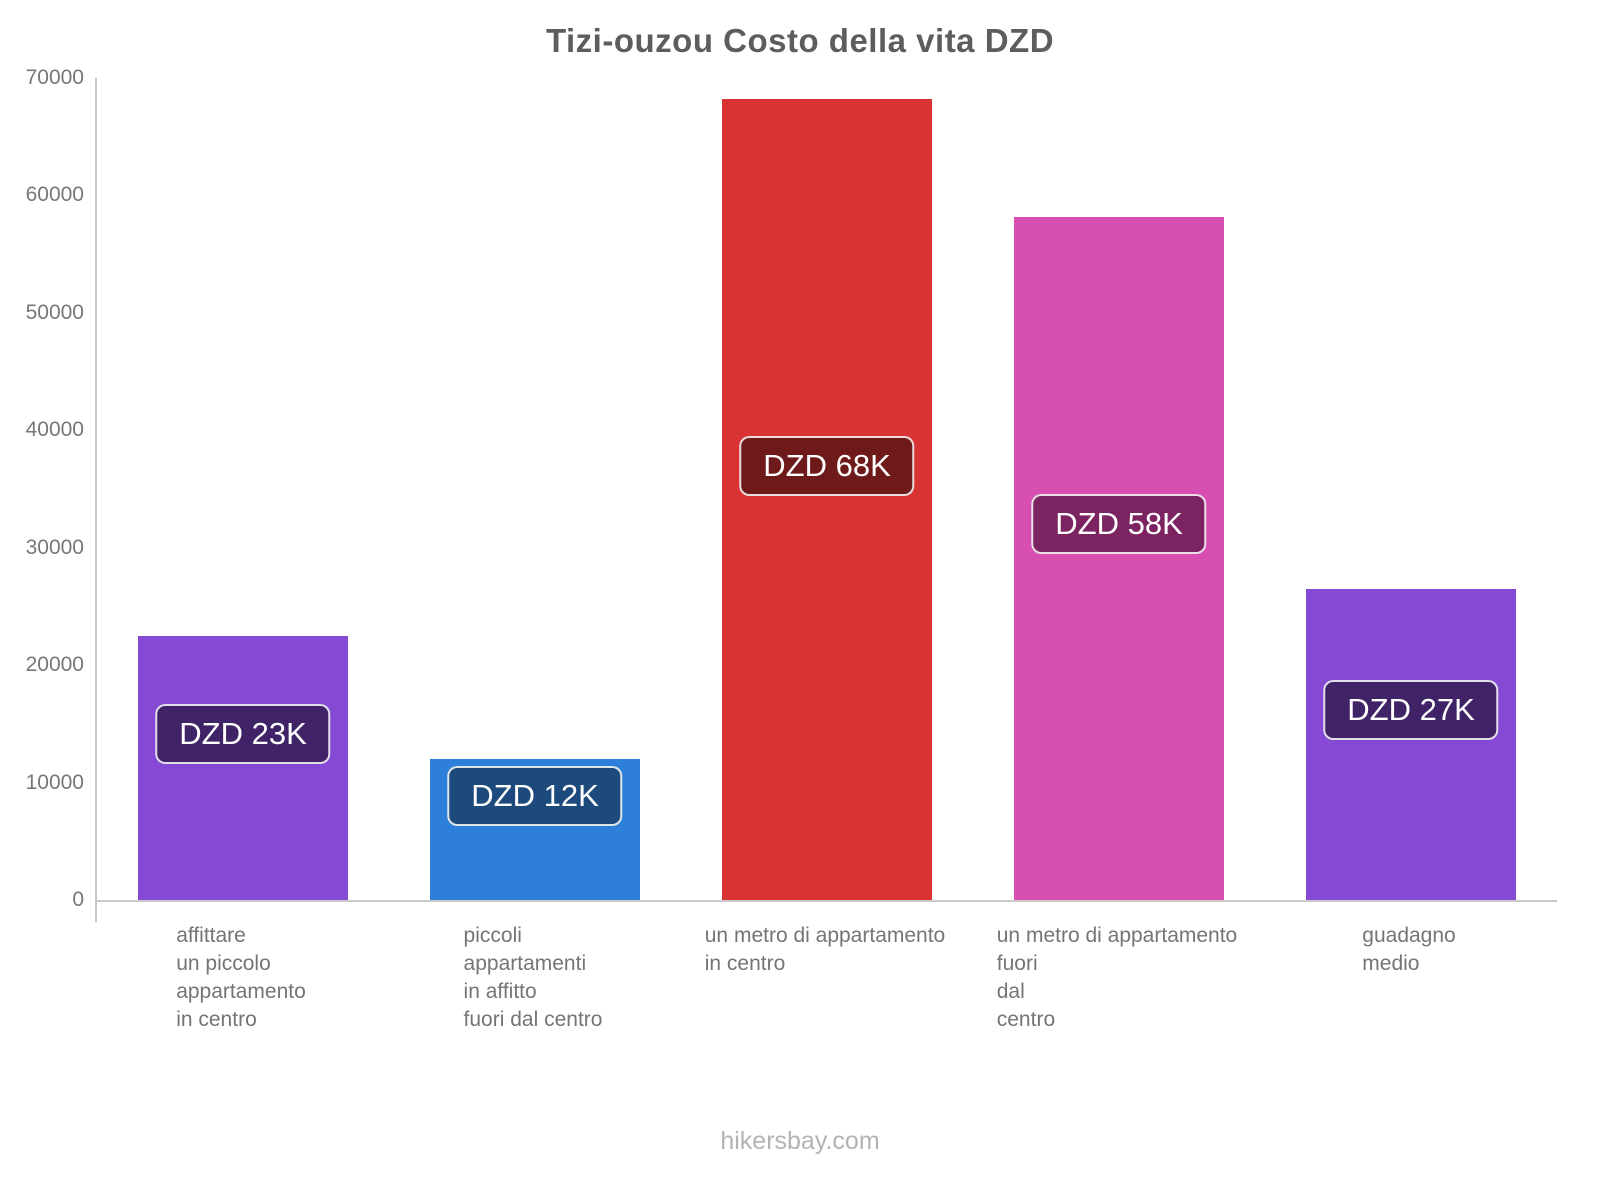 This screenshot has width=1600, height=1200. What do you see at coordinates (54, 665) in the screenshot?
I see `y-tick-label: 20000` at bounding box center [54, 665].